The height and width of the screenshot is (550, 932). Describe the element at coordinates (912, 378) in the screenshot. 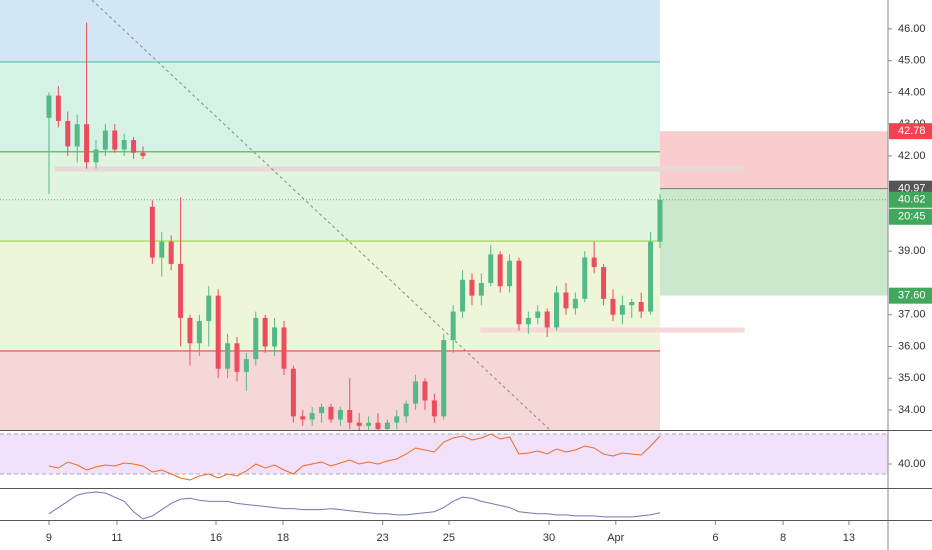

I see `y-tick-label: 35.00` at that location.